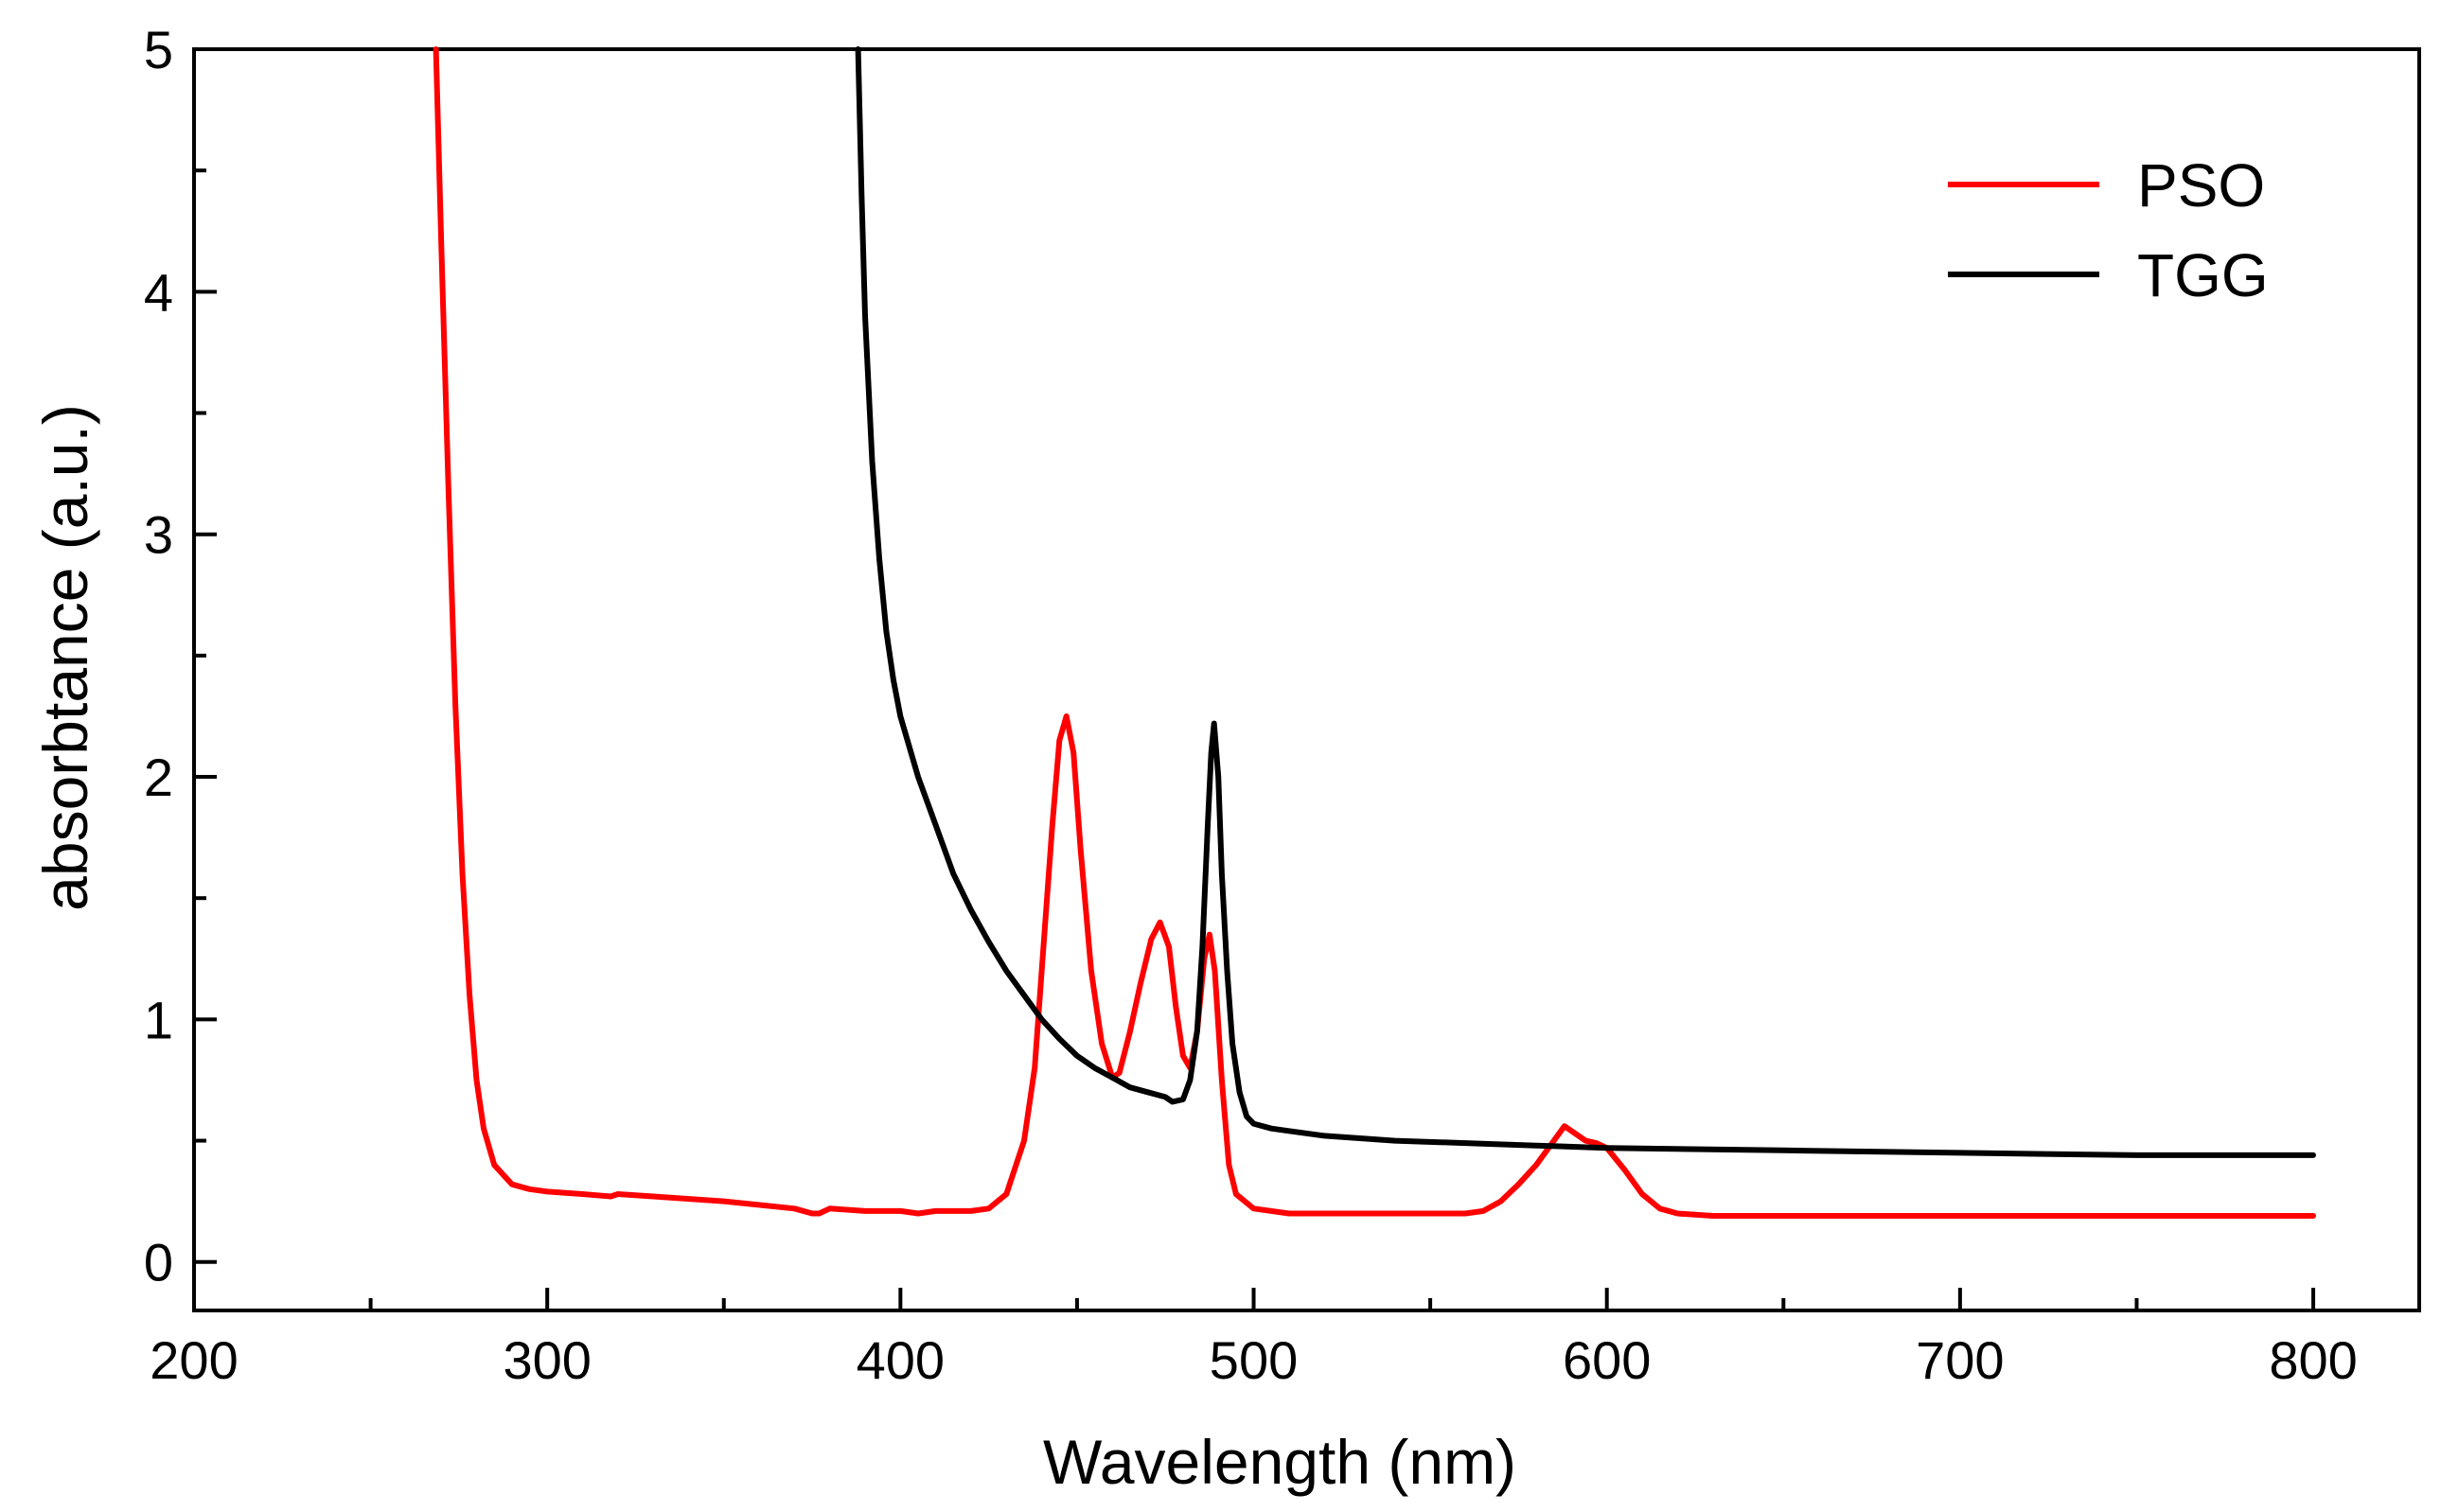  What do you see at coordinates (2203, 275) in the screenshot?
I see `legend-label-tgg: TGG` at bounding box center [2203, 275].